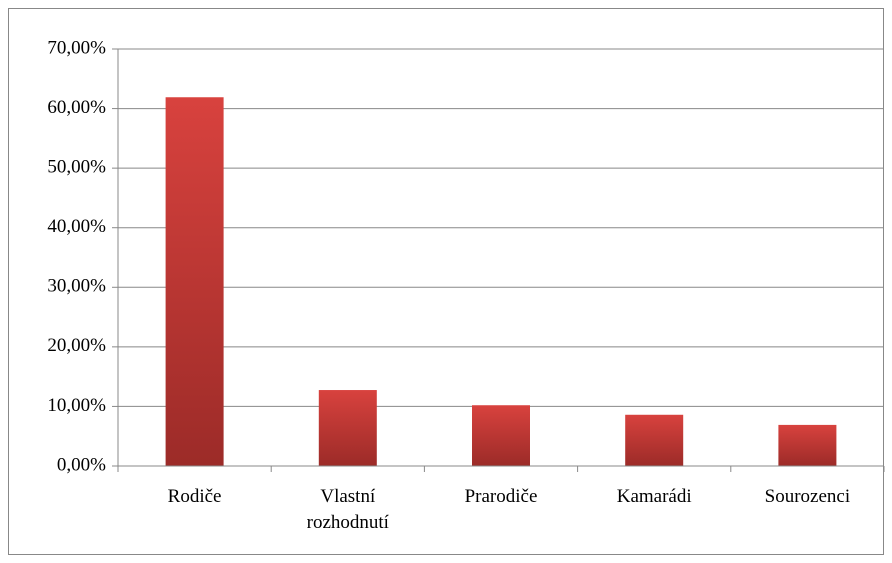 The image size is (892, 563). I want to click on y-tick-label: 20,00%, so click(76, 345).